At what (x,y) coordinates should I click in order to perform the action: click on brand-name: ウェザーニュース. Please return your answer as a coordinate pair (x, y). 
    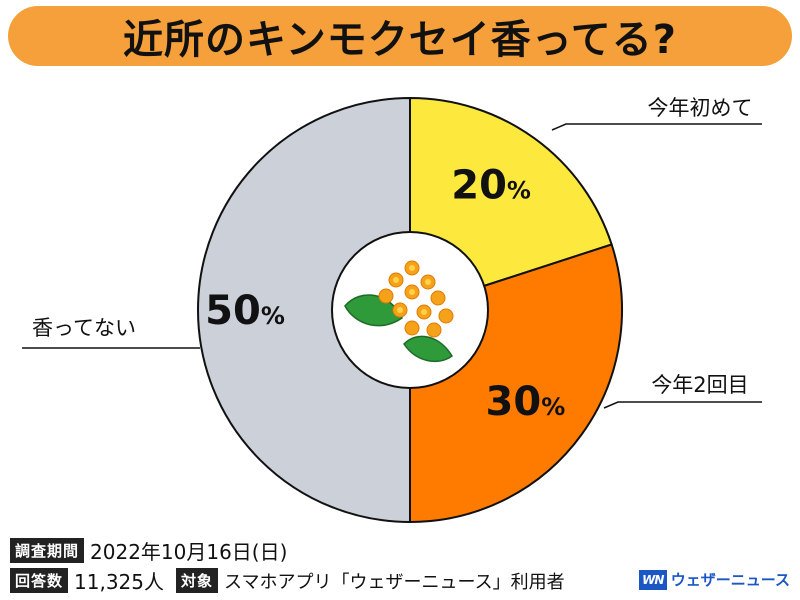
    Looking at the image, I should click on (730, 580).